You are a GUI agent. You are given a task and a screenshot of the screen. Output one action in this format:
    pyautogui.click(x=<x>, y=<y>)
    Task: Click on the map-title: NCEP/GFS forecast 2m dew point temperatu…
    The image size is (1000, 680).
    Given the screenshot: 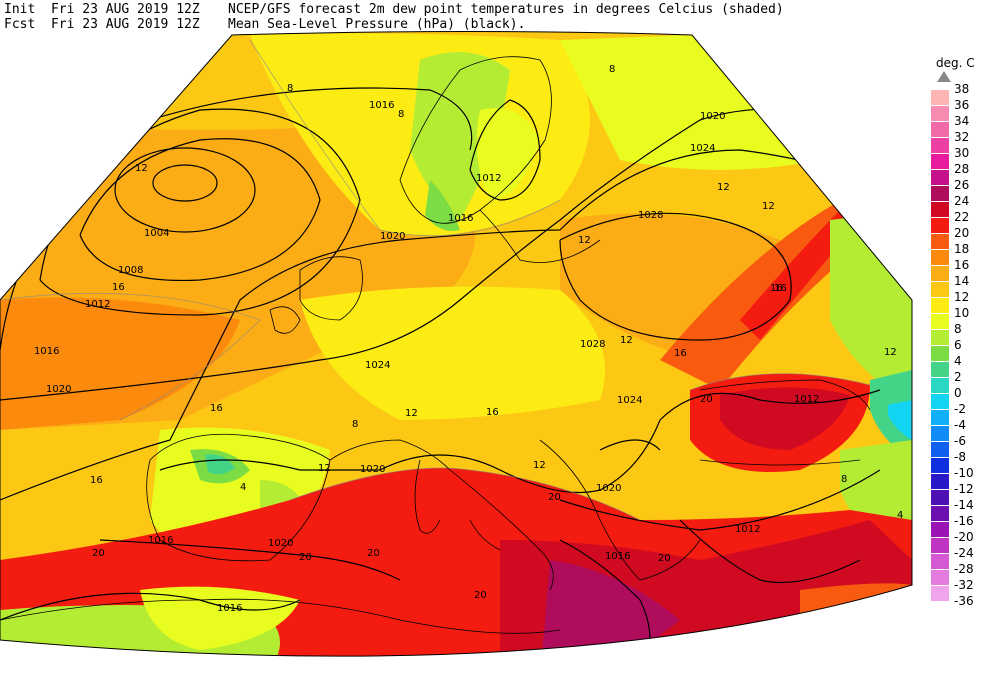 What is the action you would take?
    pyautogui.click(x=506, y=9)
    